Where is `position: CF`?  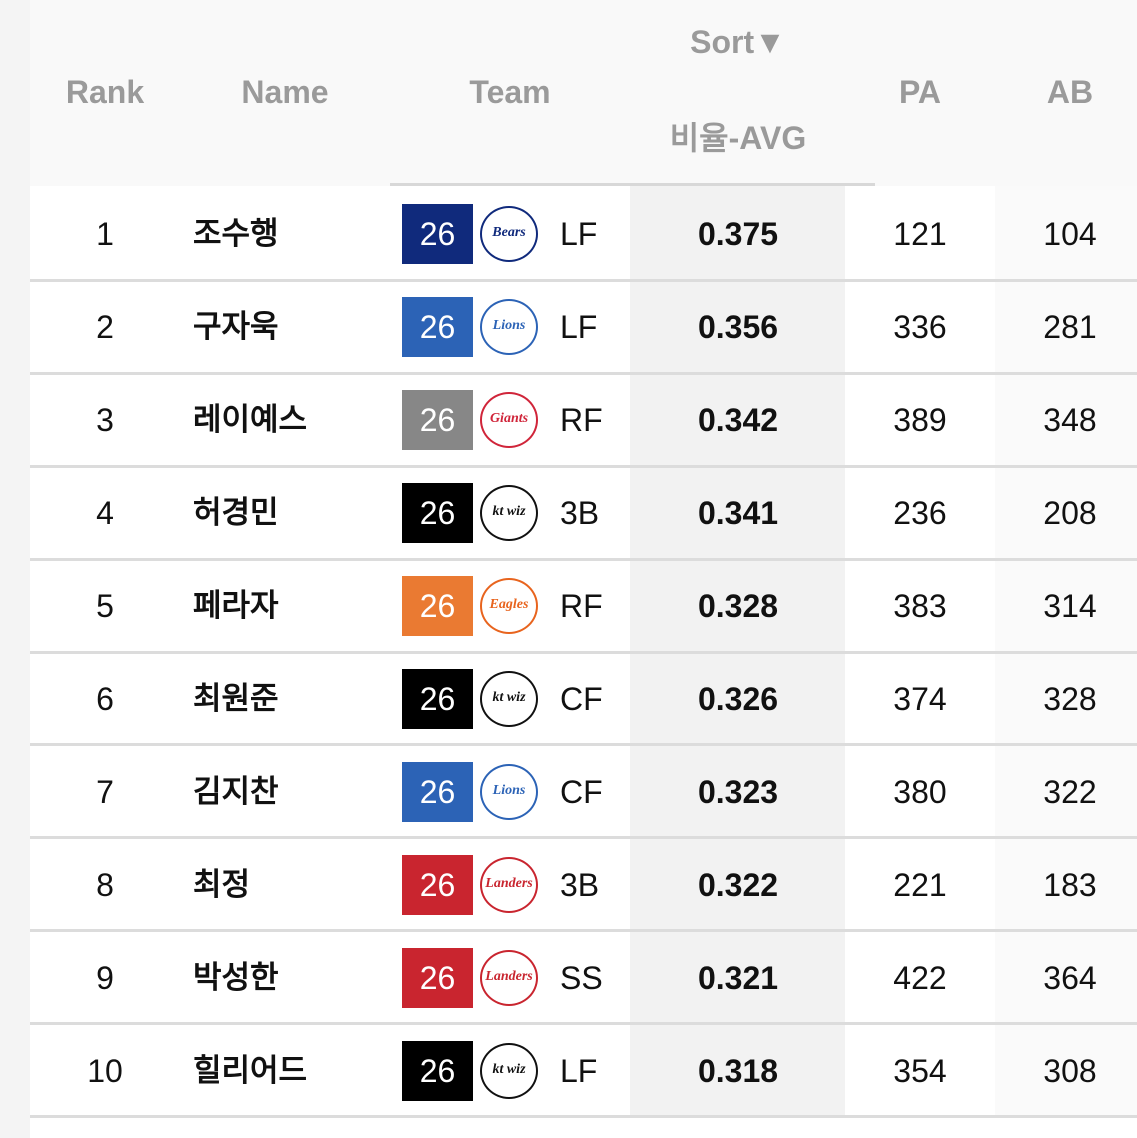
position: CF is located at coordinates (581, 791).